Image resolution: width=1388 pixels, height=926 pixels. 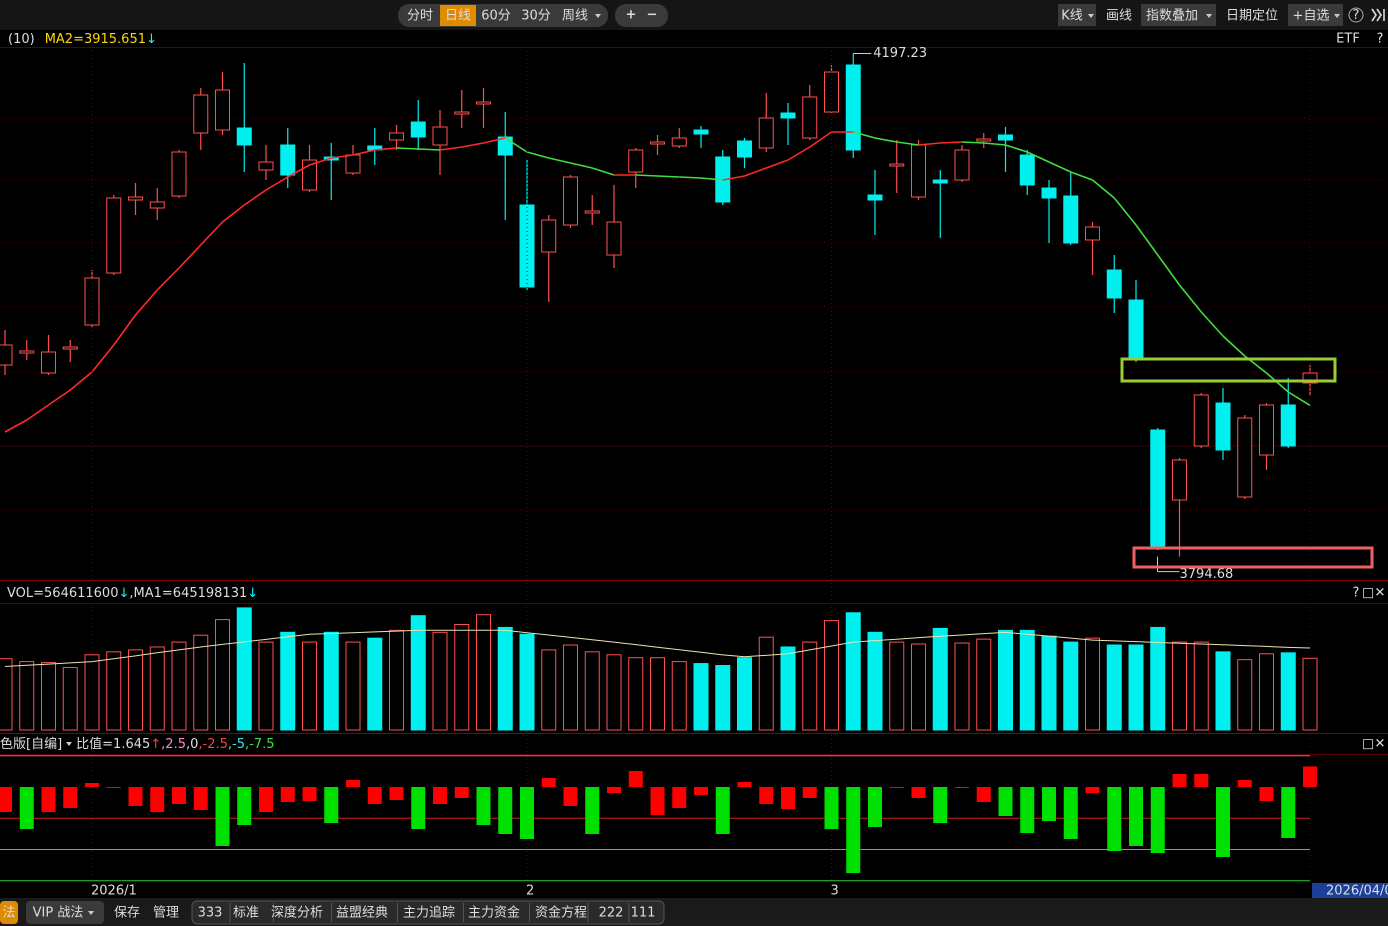 I want to click on tool-button: +自选, so click(x=1311, y=16).